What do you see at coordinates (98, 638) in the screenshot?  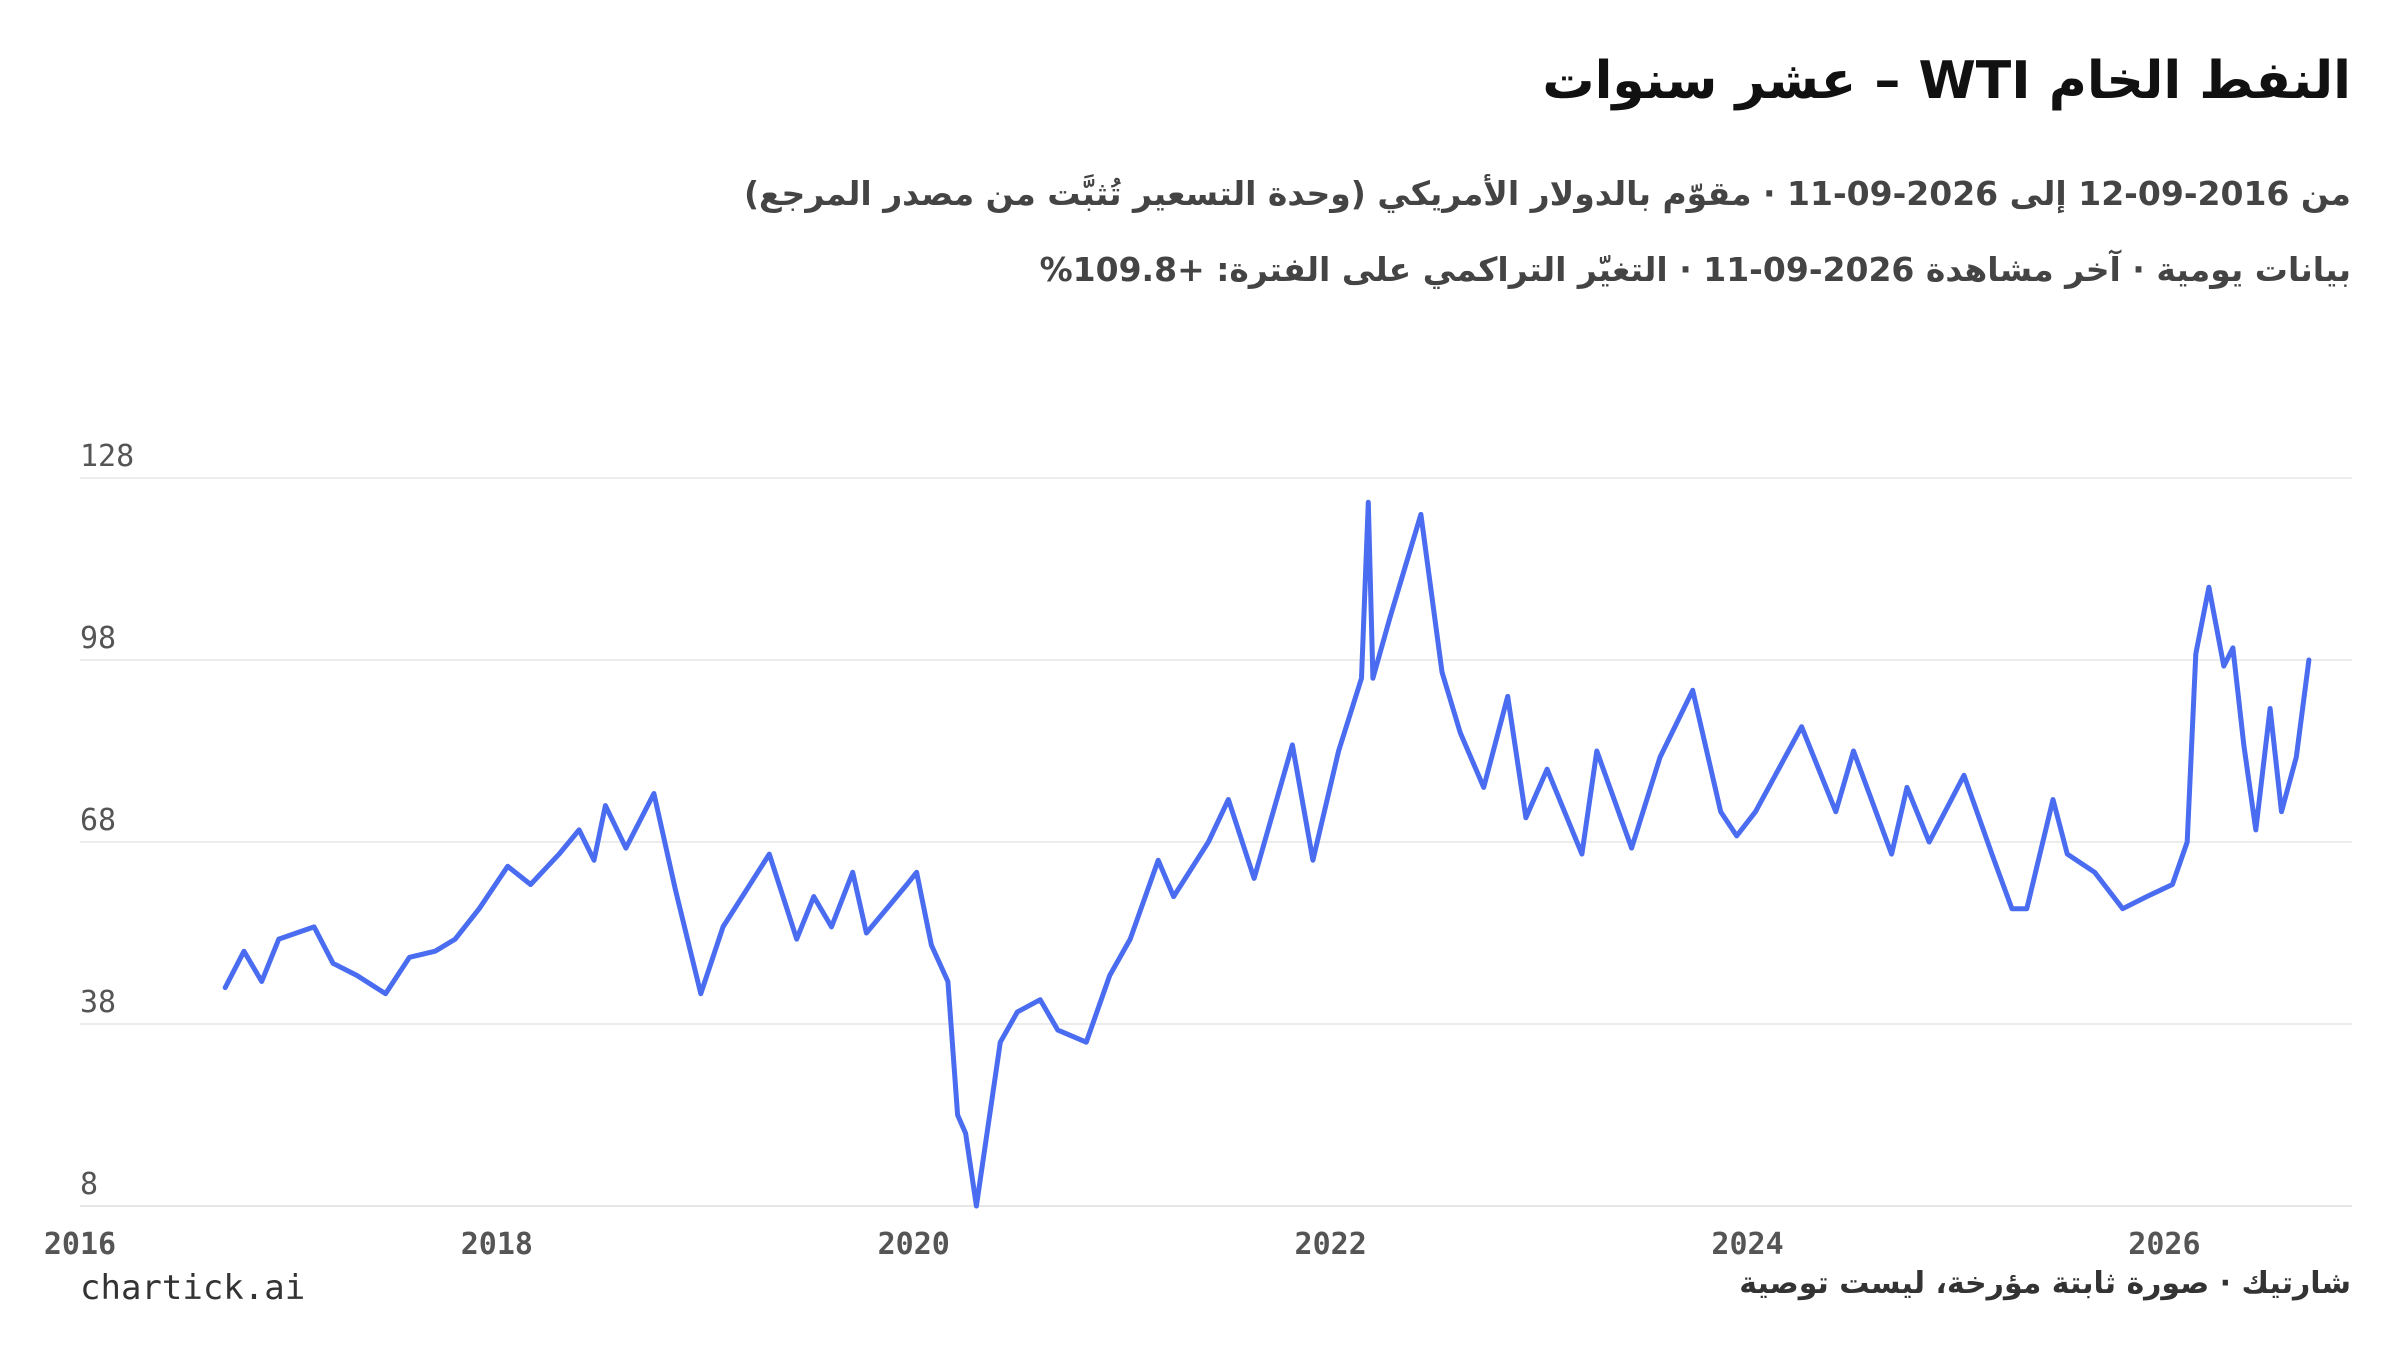 I see `y-tick-label: 98` at bounding box center [98, 638].